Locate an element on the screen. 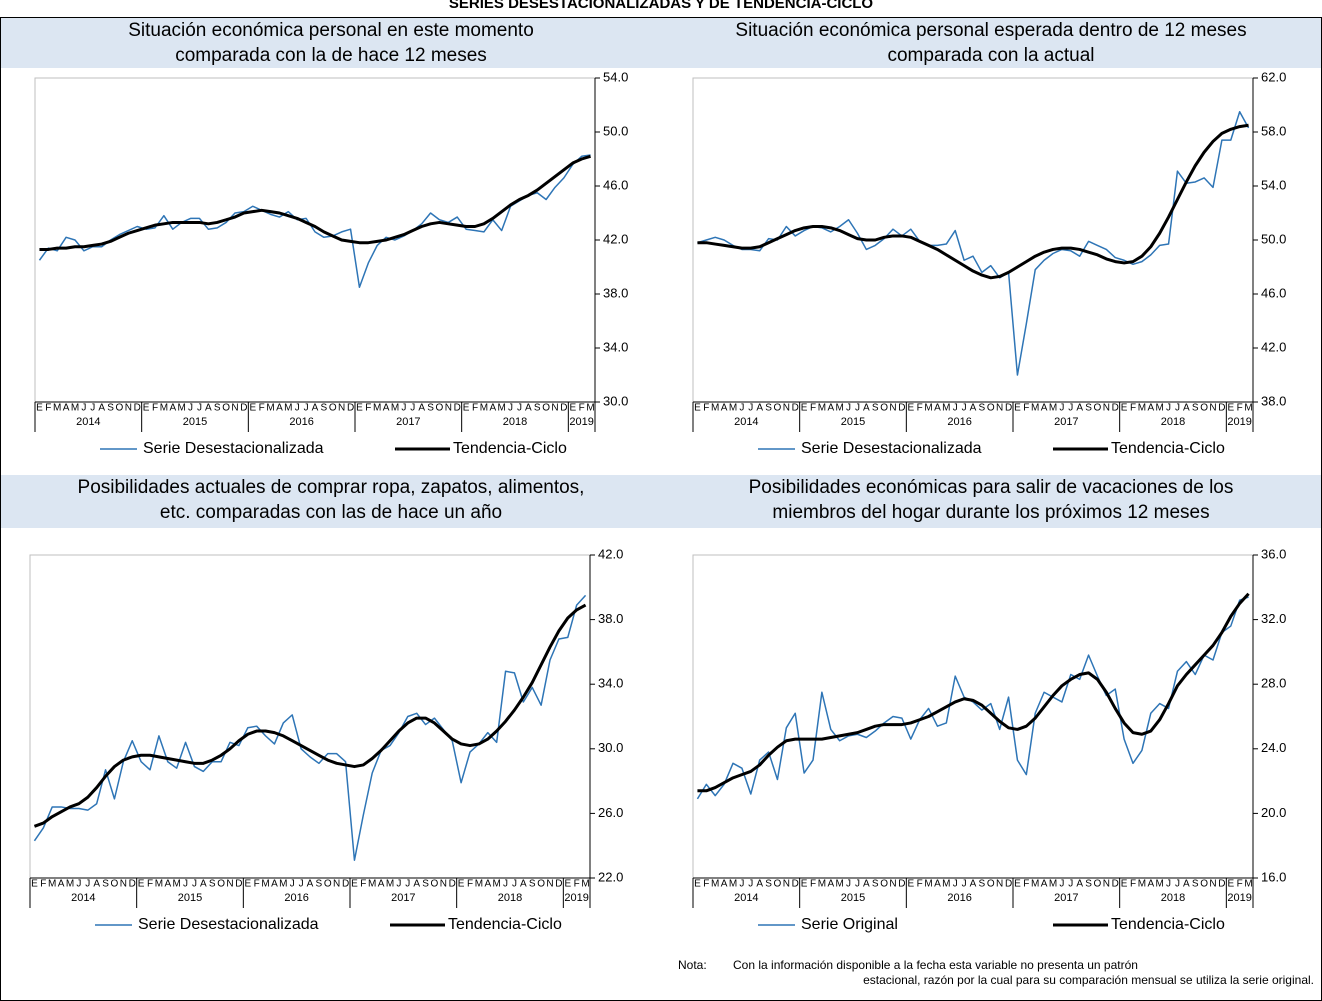 This screenshot has height=1001, width=1322. y-tick-label: 42.0 is located at coordinates (610, 553).